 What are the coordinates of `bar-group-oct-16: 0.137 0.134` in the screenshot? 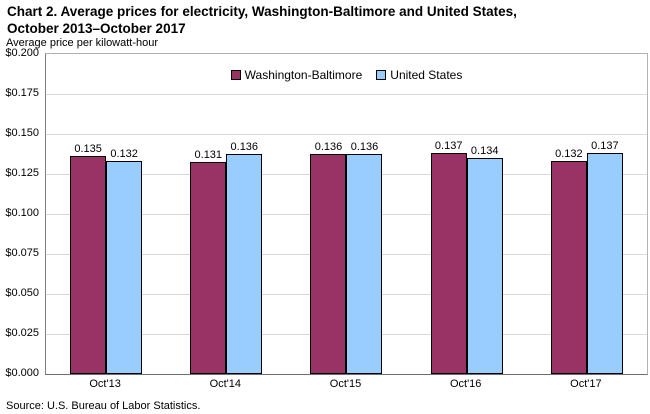 It's located at (467, 214).